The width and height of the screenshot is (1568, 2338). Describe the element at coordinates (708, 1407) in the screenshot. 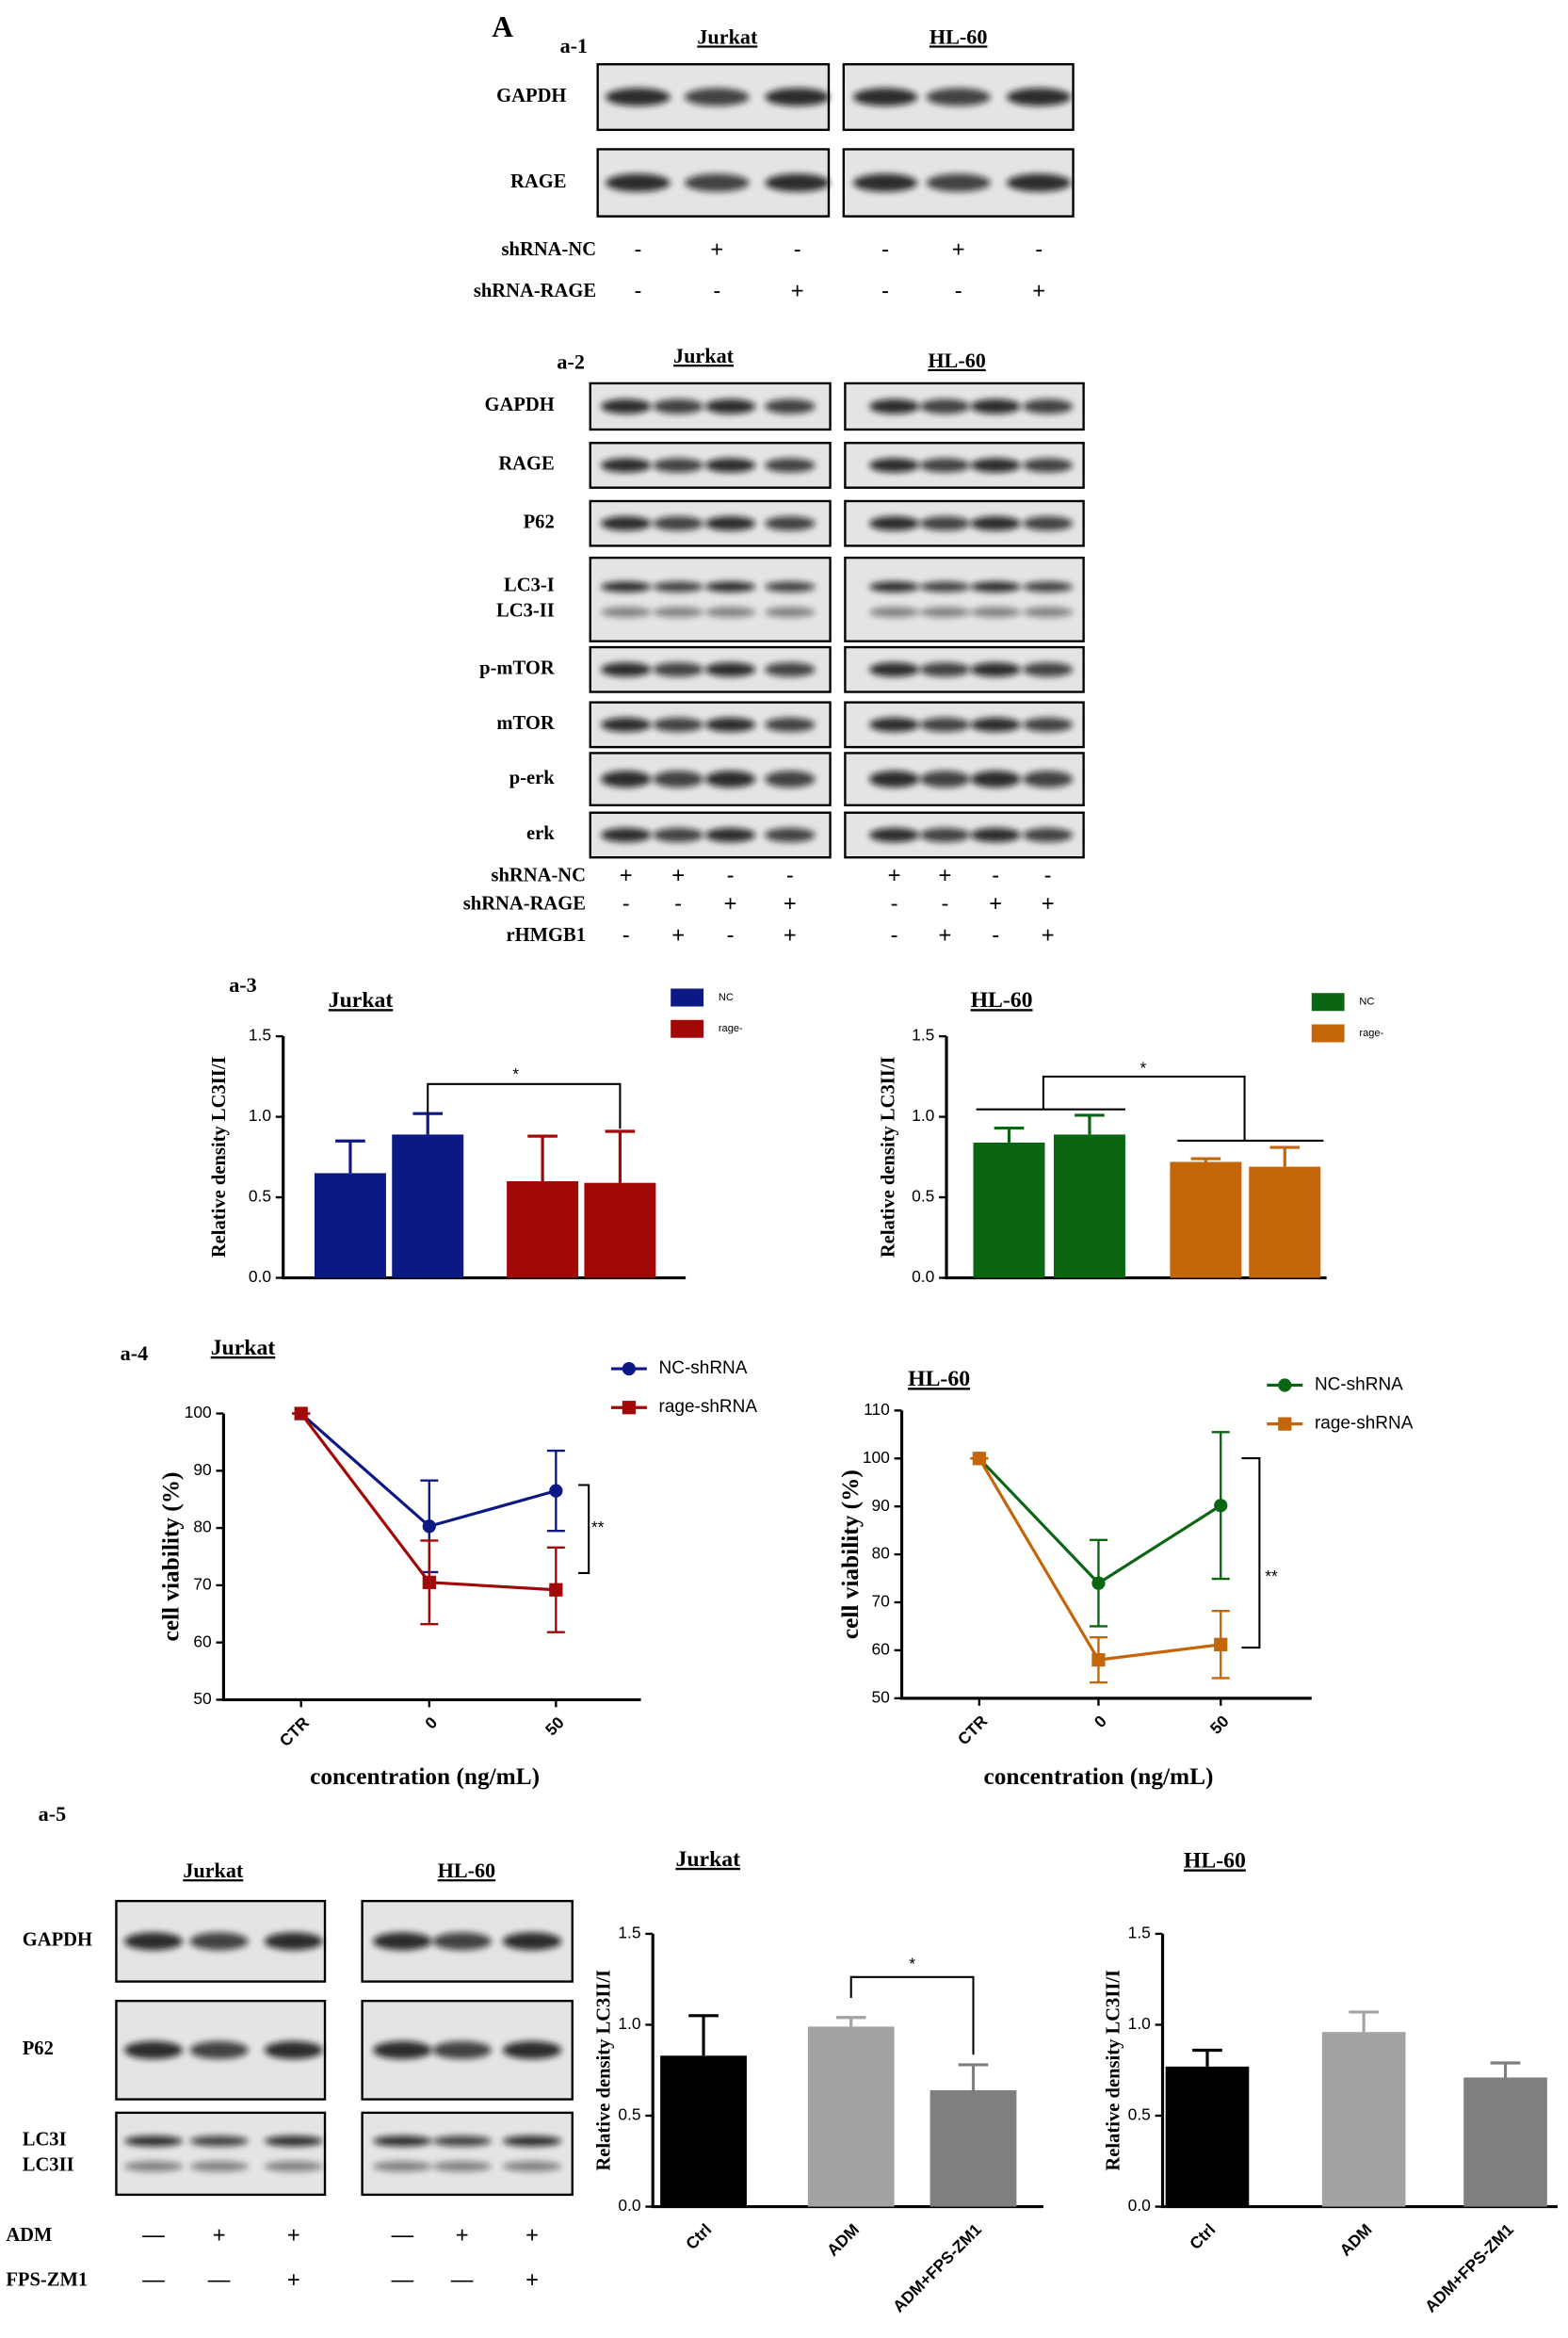

I see `legend-label: rage-shRNA` at that location.